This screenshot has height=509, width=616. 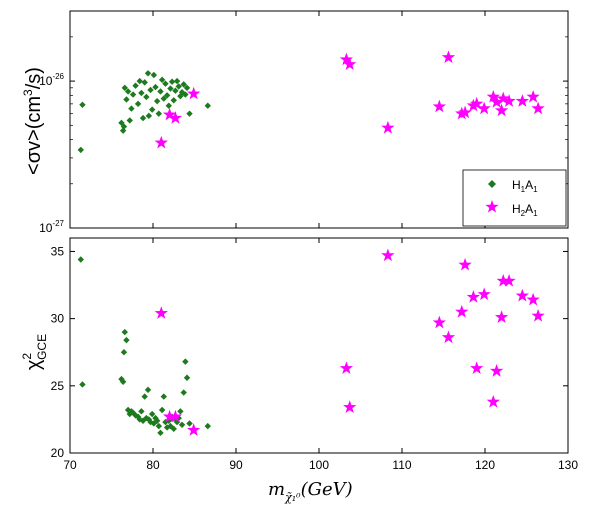 I want to click on top-ylabel-tail: /s), so click(x=34, y=78).